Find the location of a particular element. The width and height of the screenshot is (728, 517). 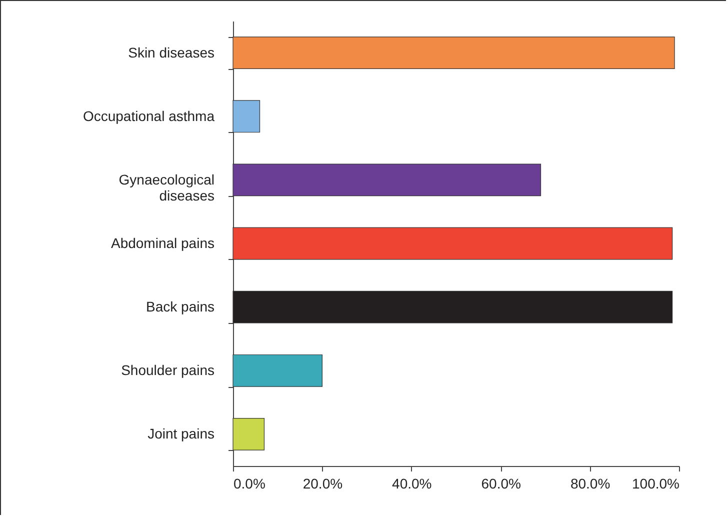

y-tick-label: Occupational asthma is located at coordinates (148, 116).